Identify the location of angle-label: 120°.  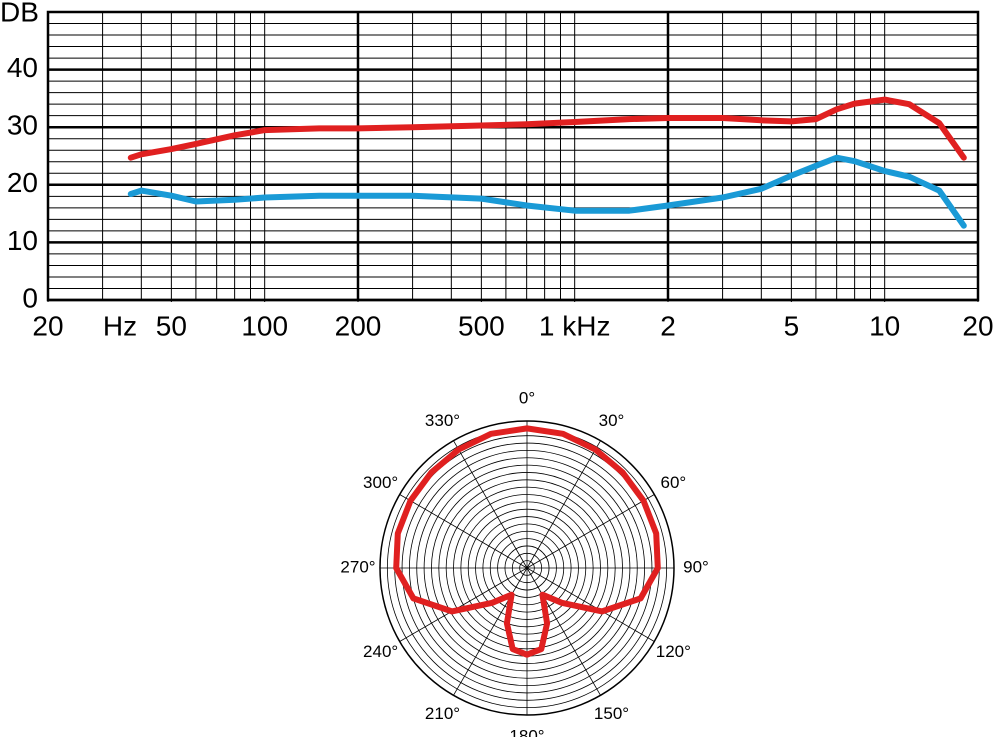
(673, 651).